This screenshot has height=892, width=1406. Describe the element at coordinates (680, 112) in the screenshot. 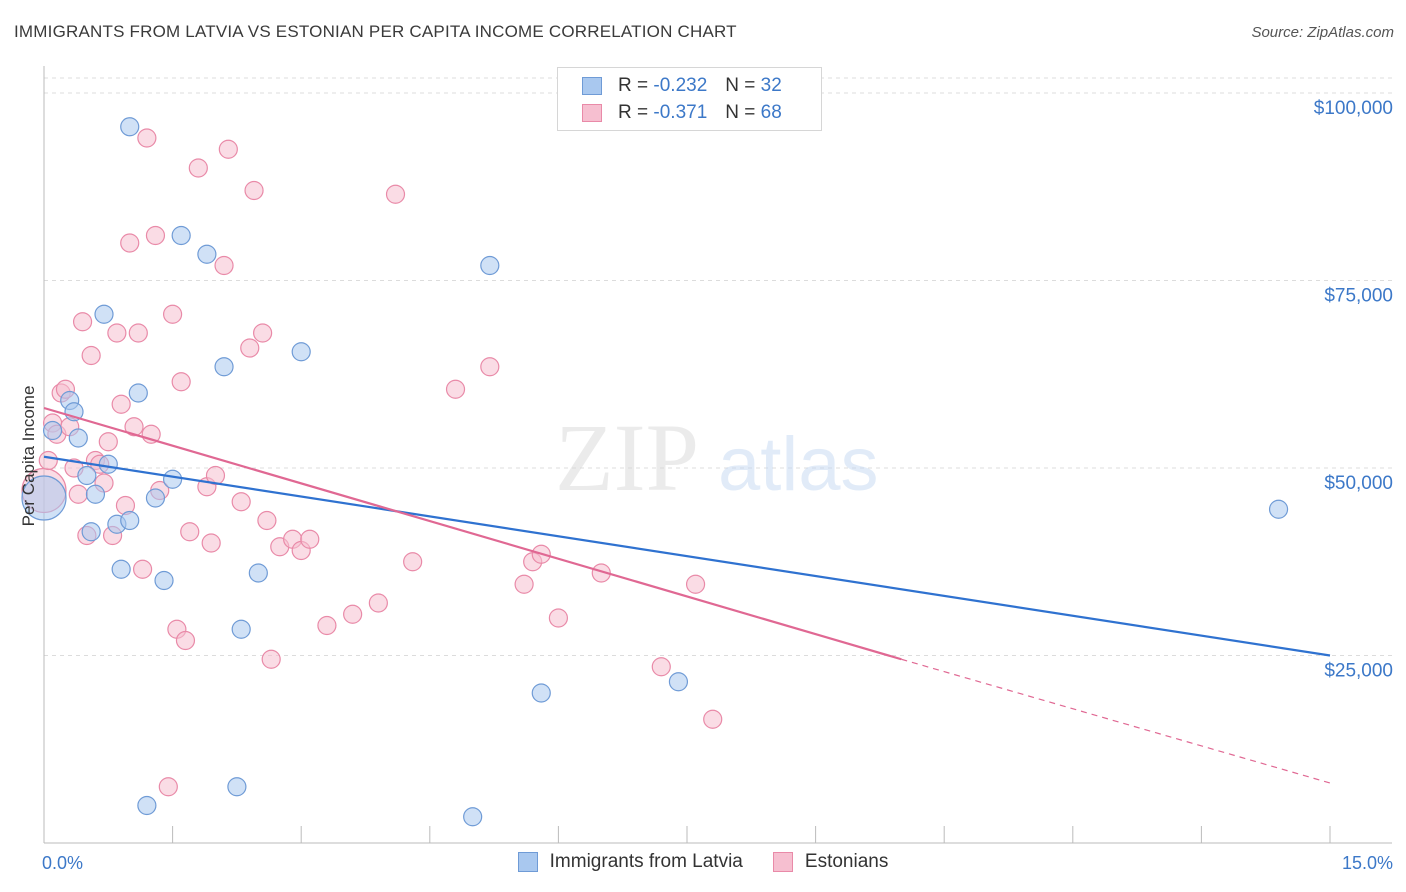

I see `legend-r-value: -0.371` at that location.